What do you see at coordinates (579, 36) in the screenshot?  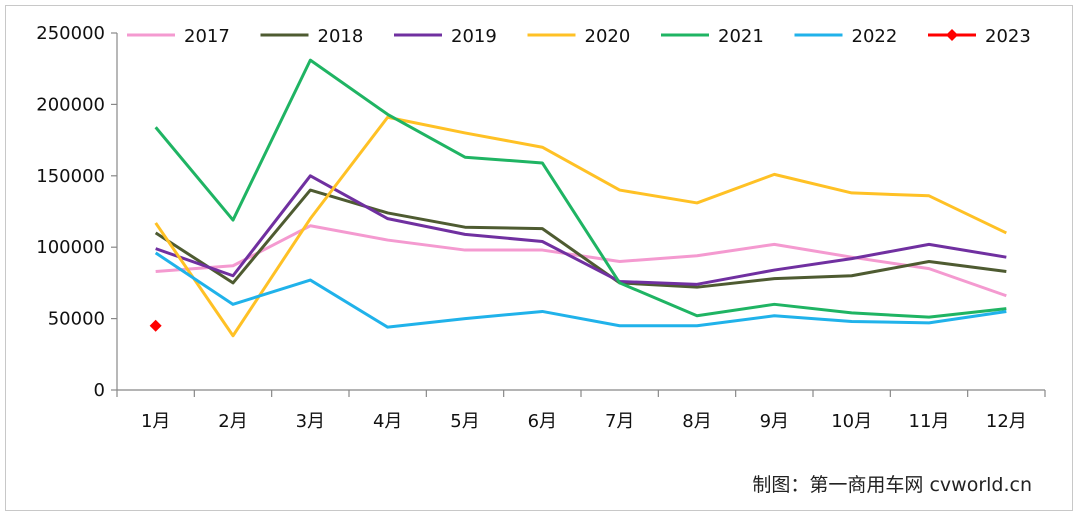 I see `legend: 2017 2018 2019 2020 2021 2022 2023` at bounding box center [579, 36].